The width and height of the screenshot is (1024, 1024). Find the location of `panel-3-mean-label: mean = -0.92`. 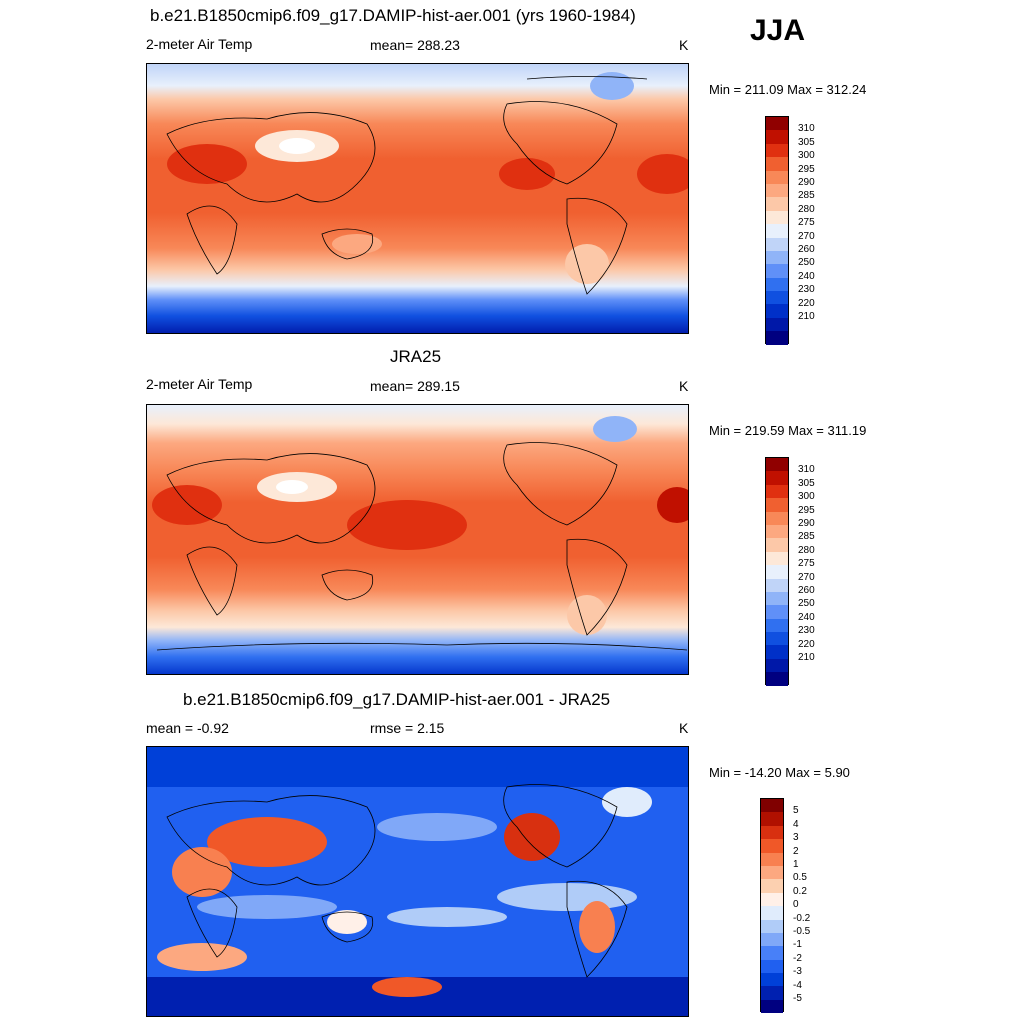

panel-3-mean-label: mean = -0.92 is located at coordinates (187, 728).